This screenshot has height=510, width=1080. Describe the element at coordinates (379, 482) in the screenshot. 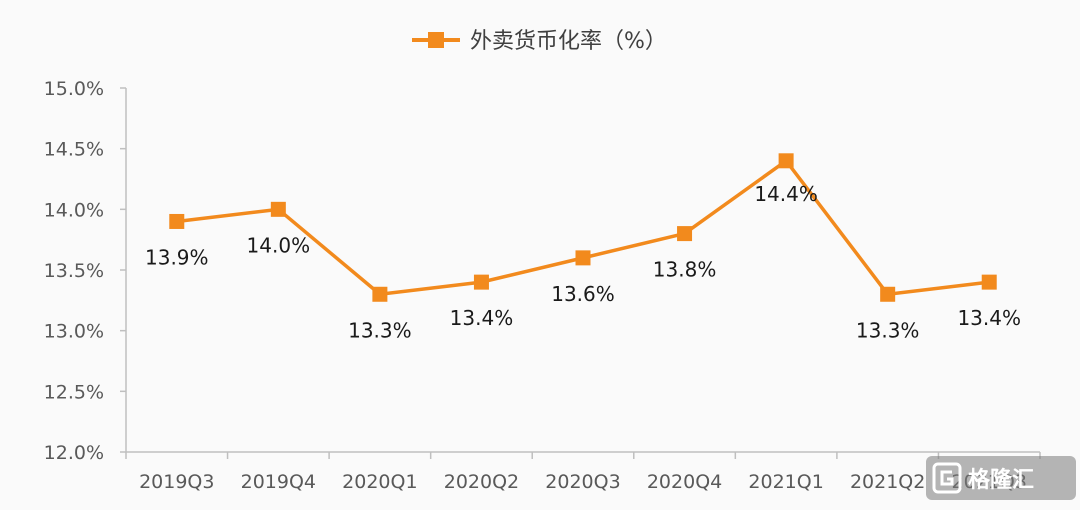

I see `x-tick-label: 2020Q1` at that location.